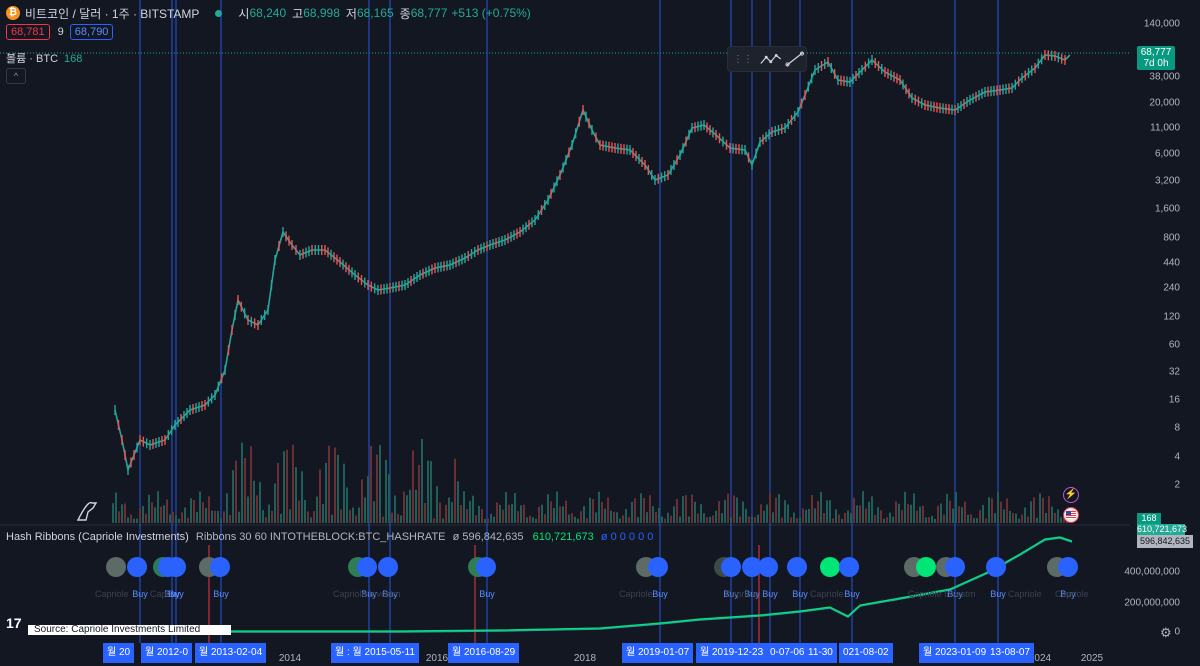 The height and width of the screenshot is (666, 1200). I want to click on sell-price-button: 68,781, so click(28, 32).